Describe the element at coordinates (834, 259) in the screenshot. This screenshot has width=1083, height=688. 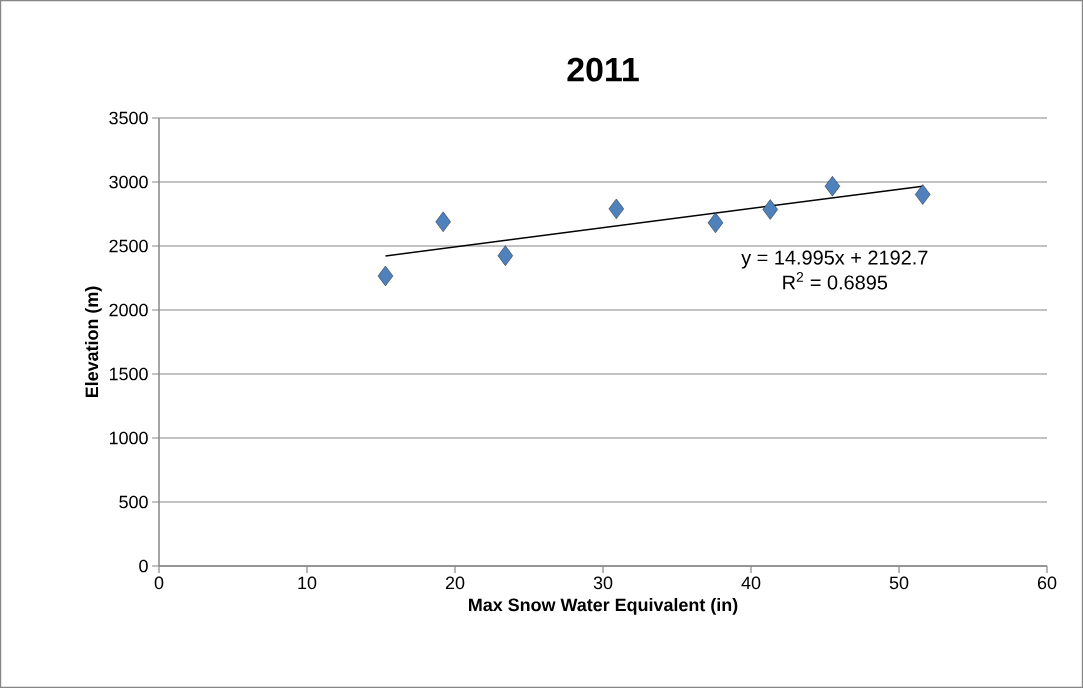
I see `annotation: y = 14.995x + 2192.7` at that location.